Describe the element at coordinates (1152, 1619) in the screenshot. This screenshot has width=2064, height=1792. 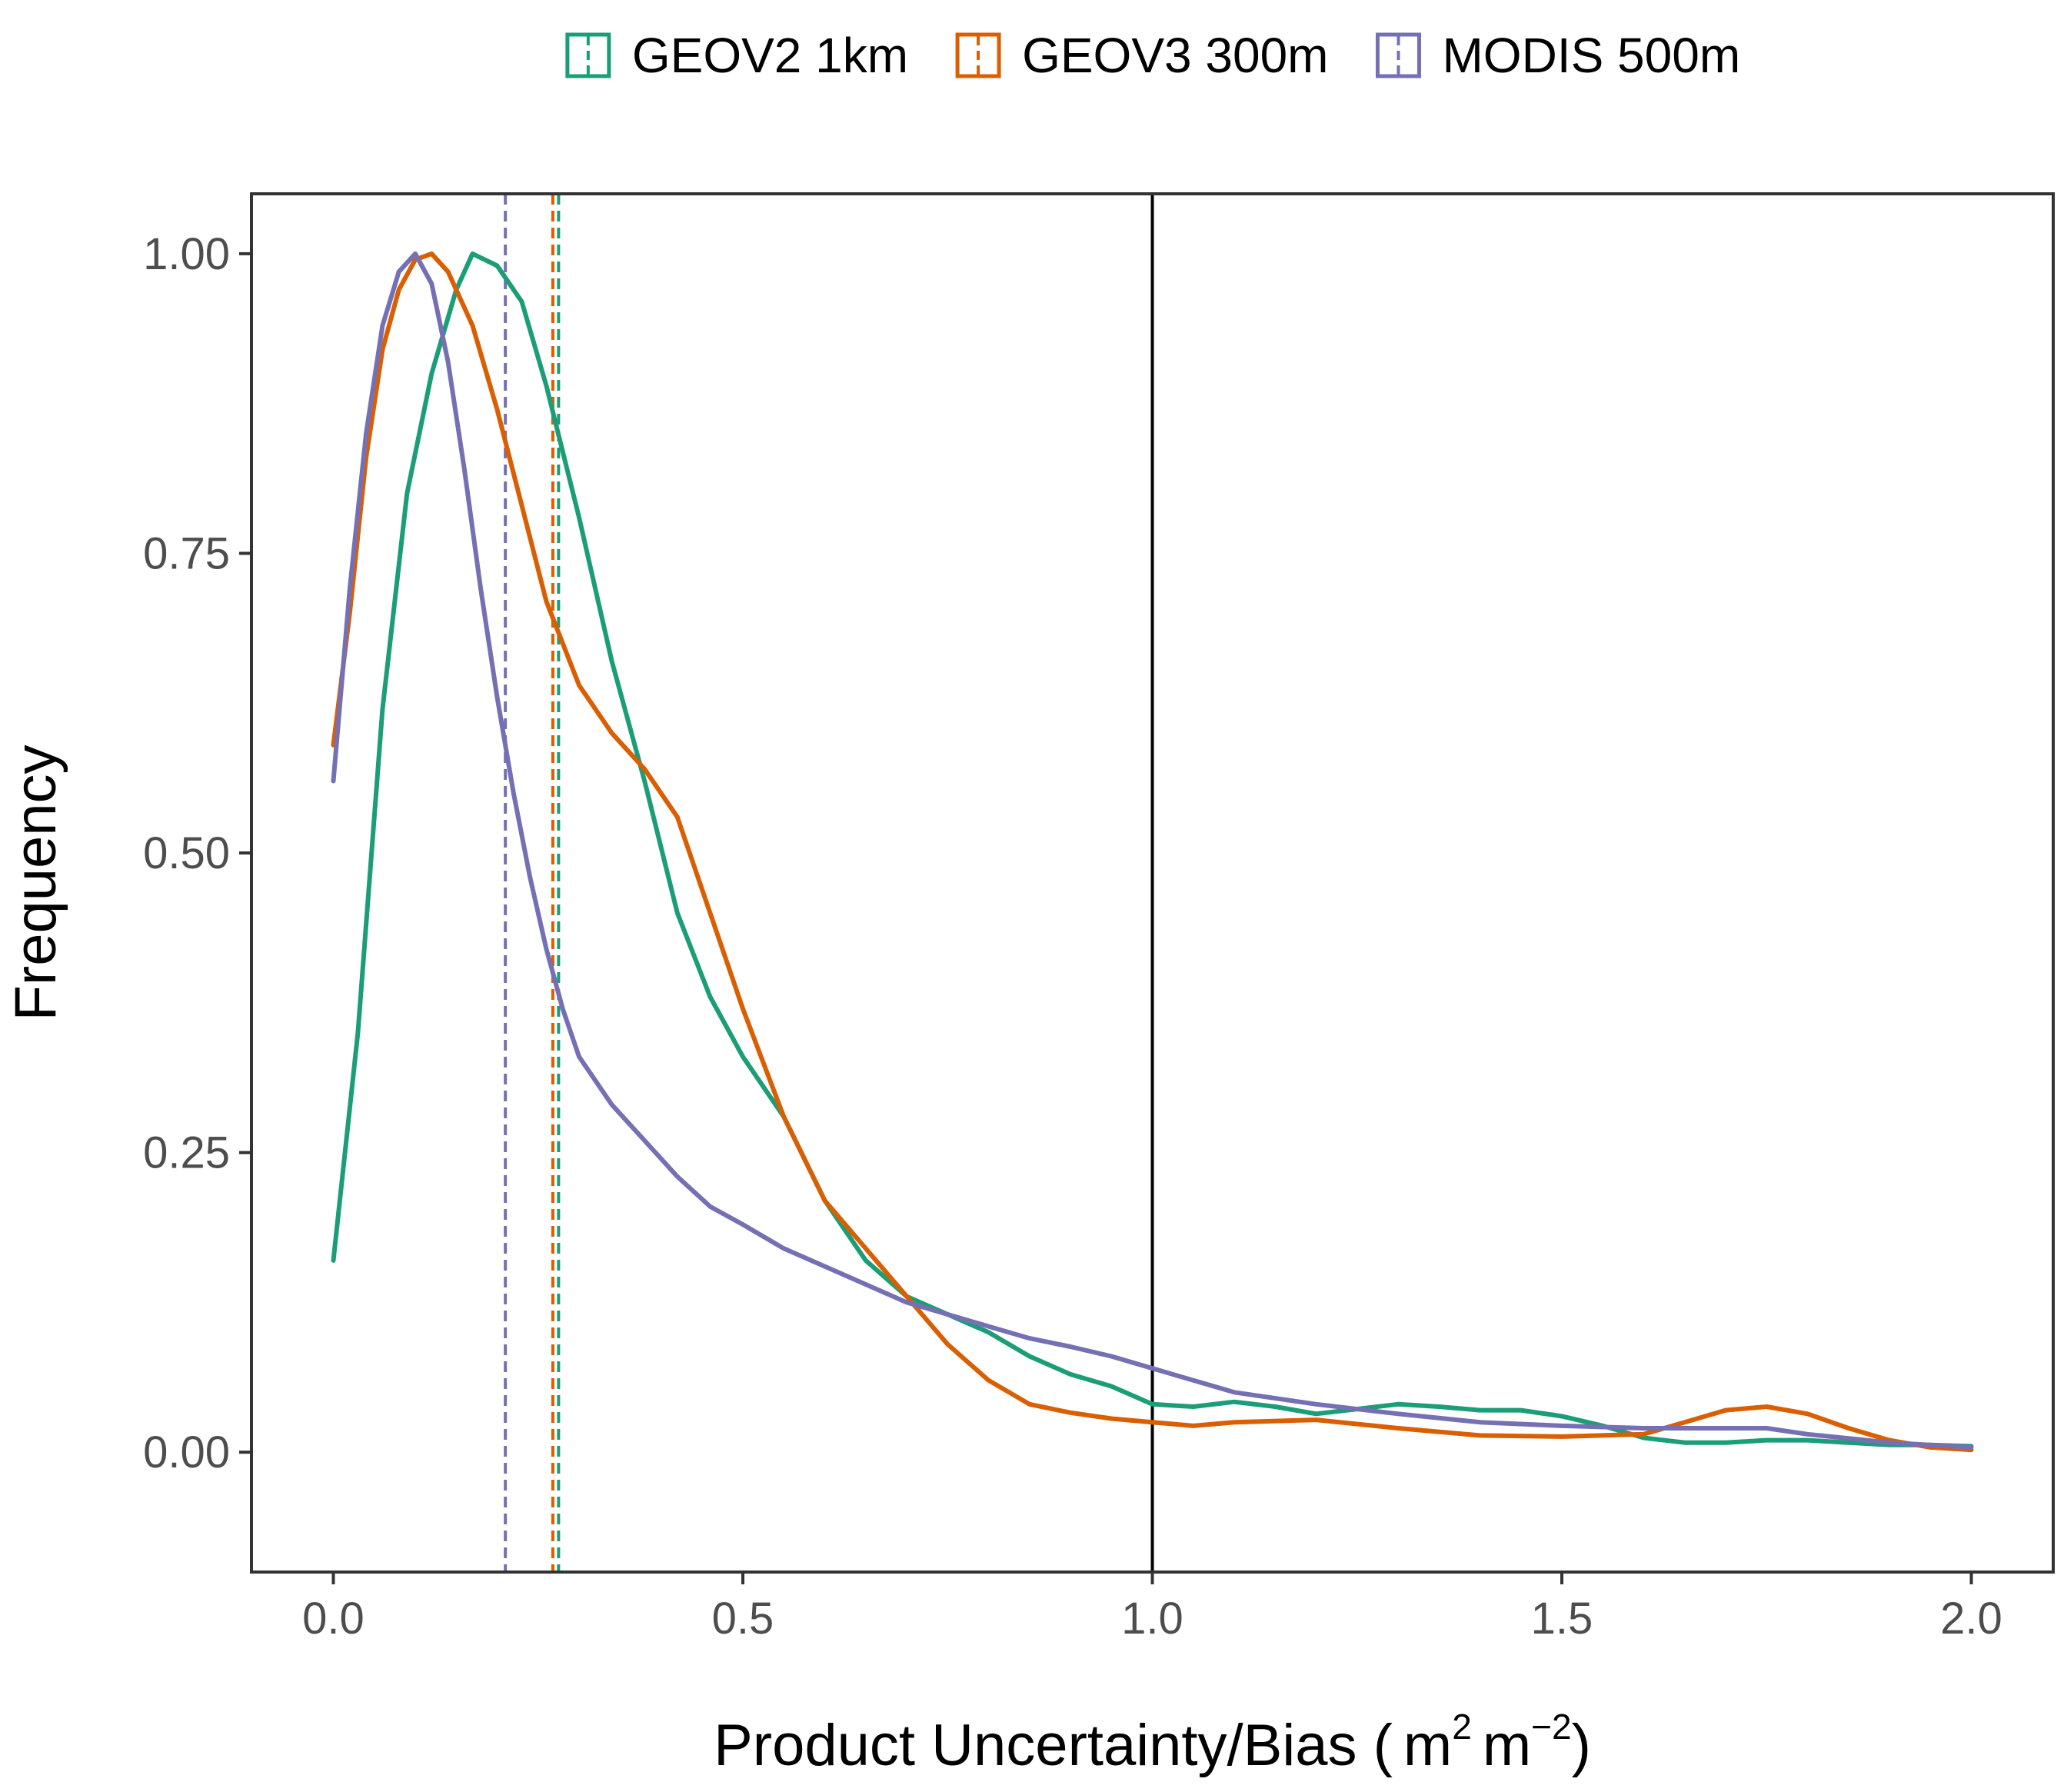
I see `x-tick-label: 1.0` at that location.